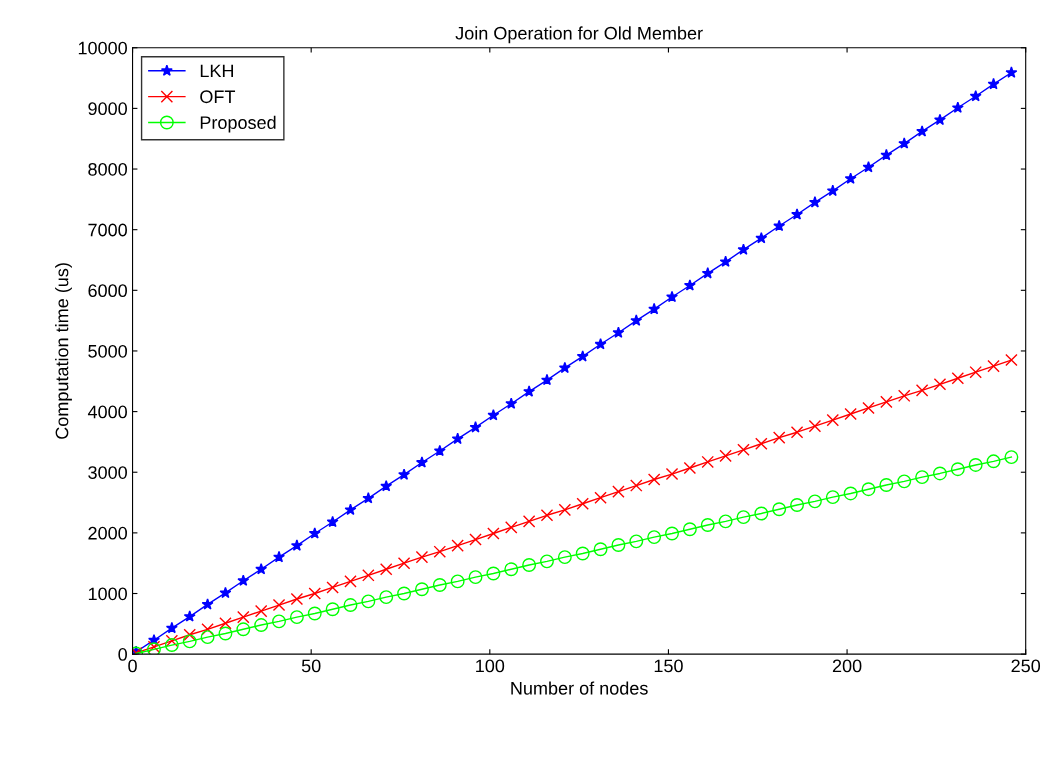 The height and width of the screenshot is (758, 1052). I want to click on x-tick-label: 0, so click(132, 666).